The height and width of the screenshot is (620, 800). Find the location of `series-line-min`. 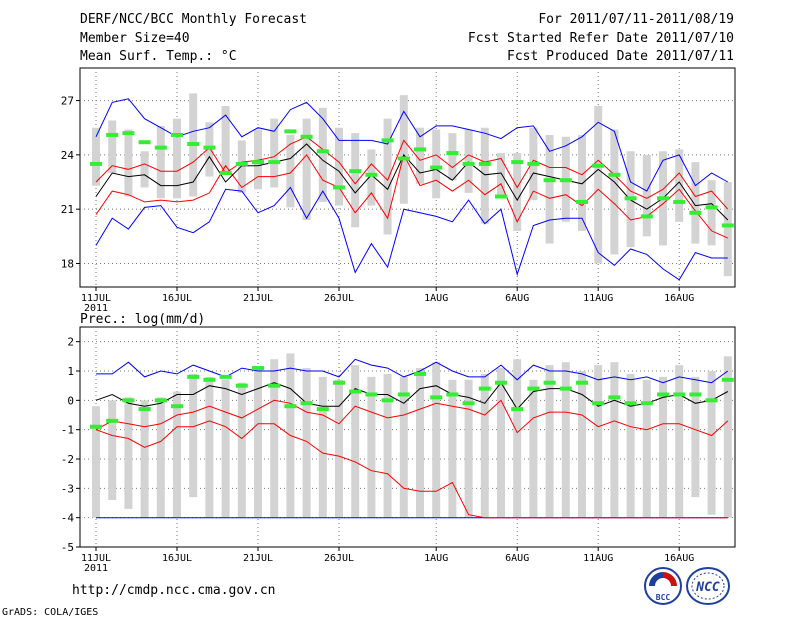

series-line-min is located at coordinates (412, 145).